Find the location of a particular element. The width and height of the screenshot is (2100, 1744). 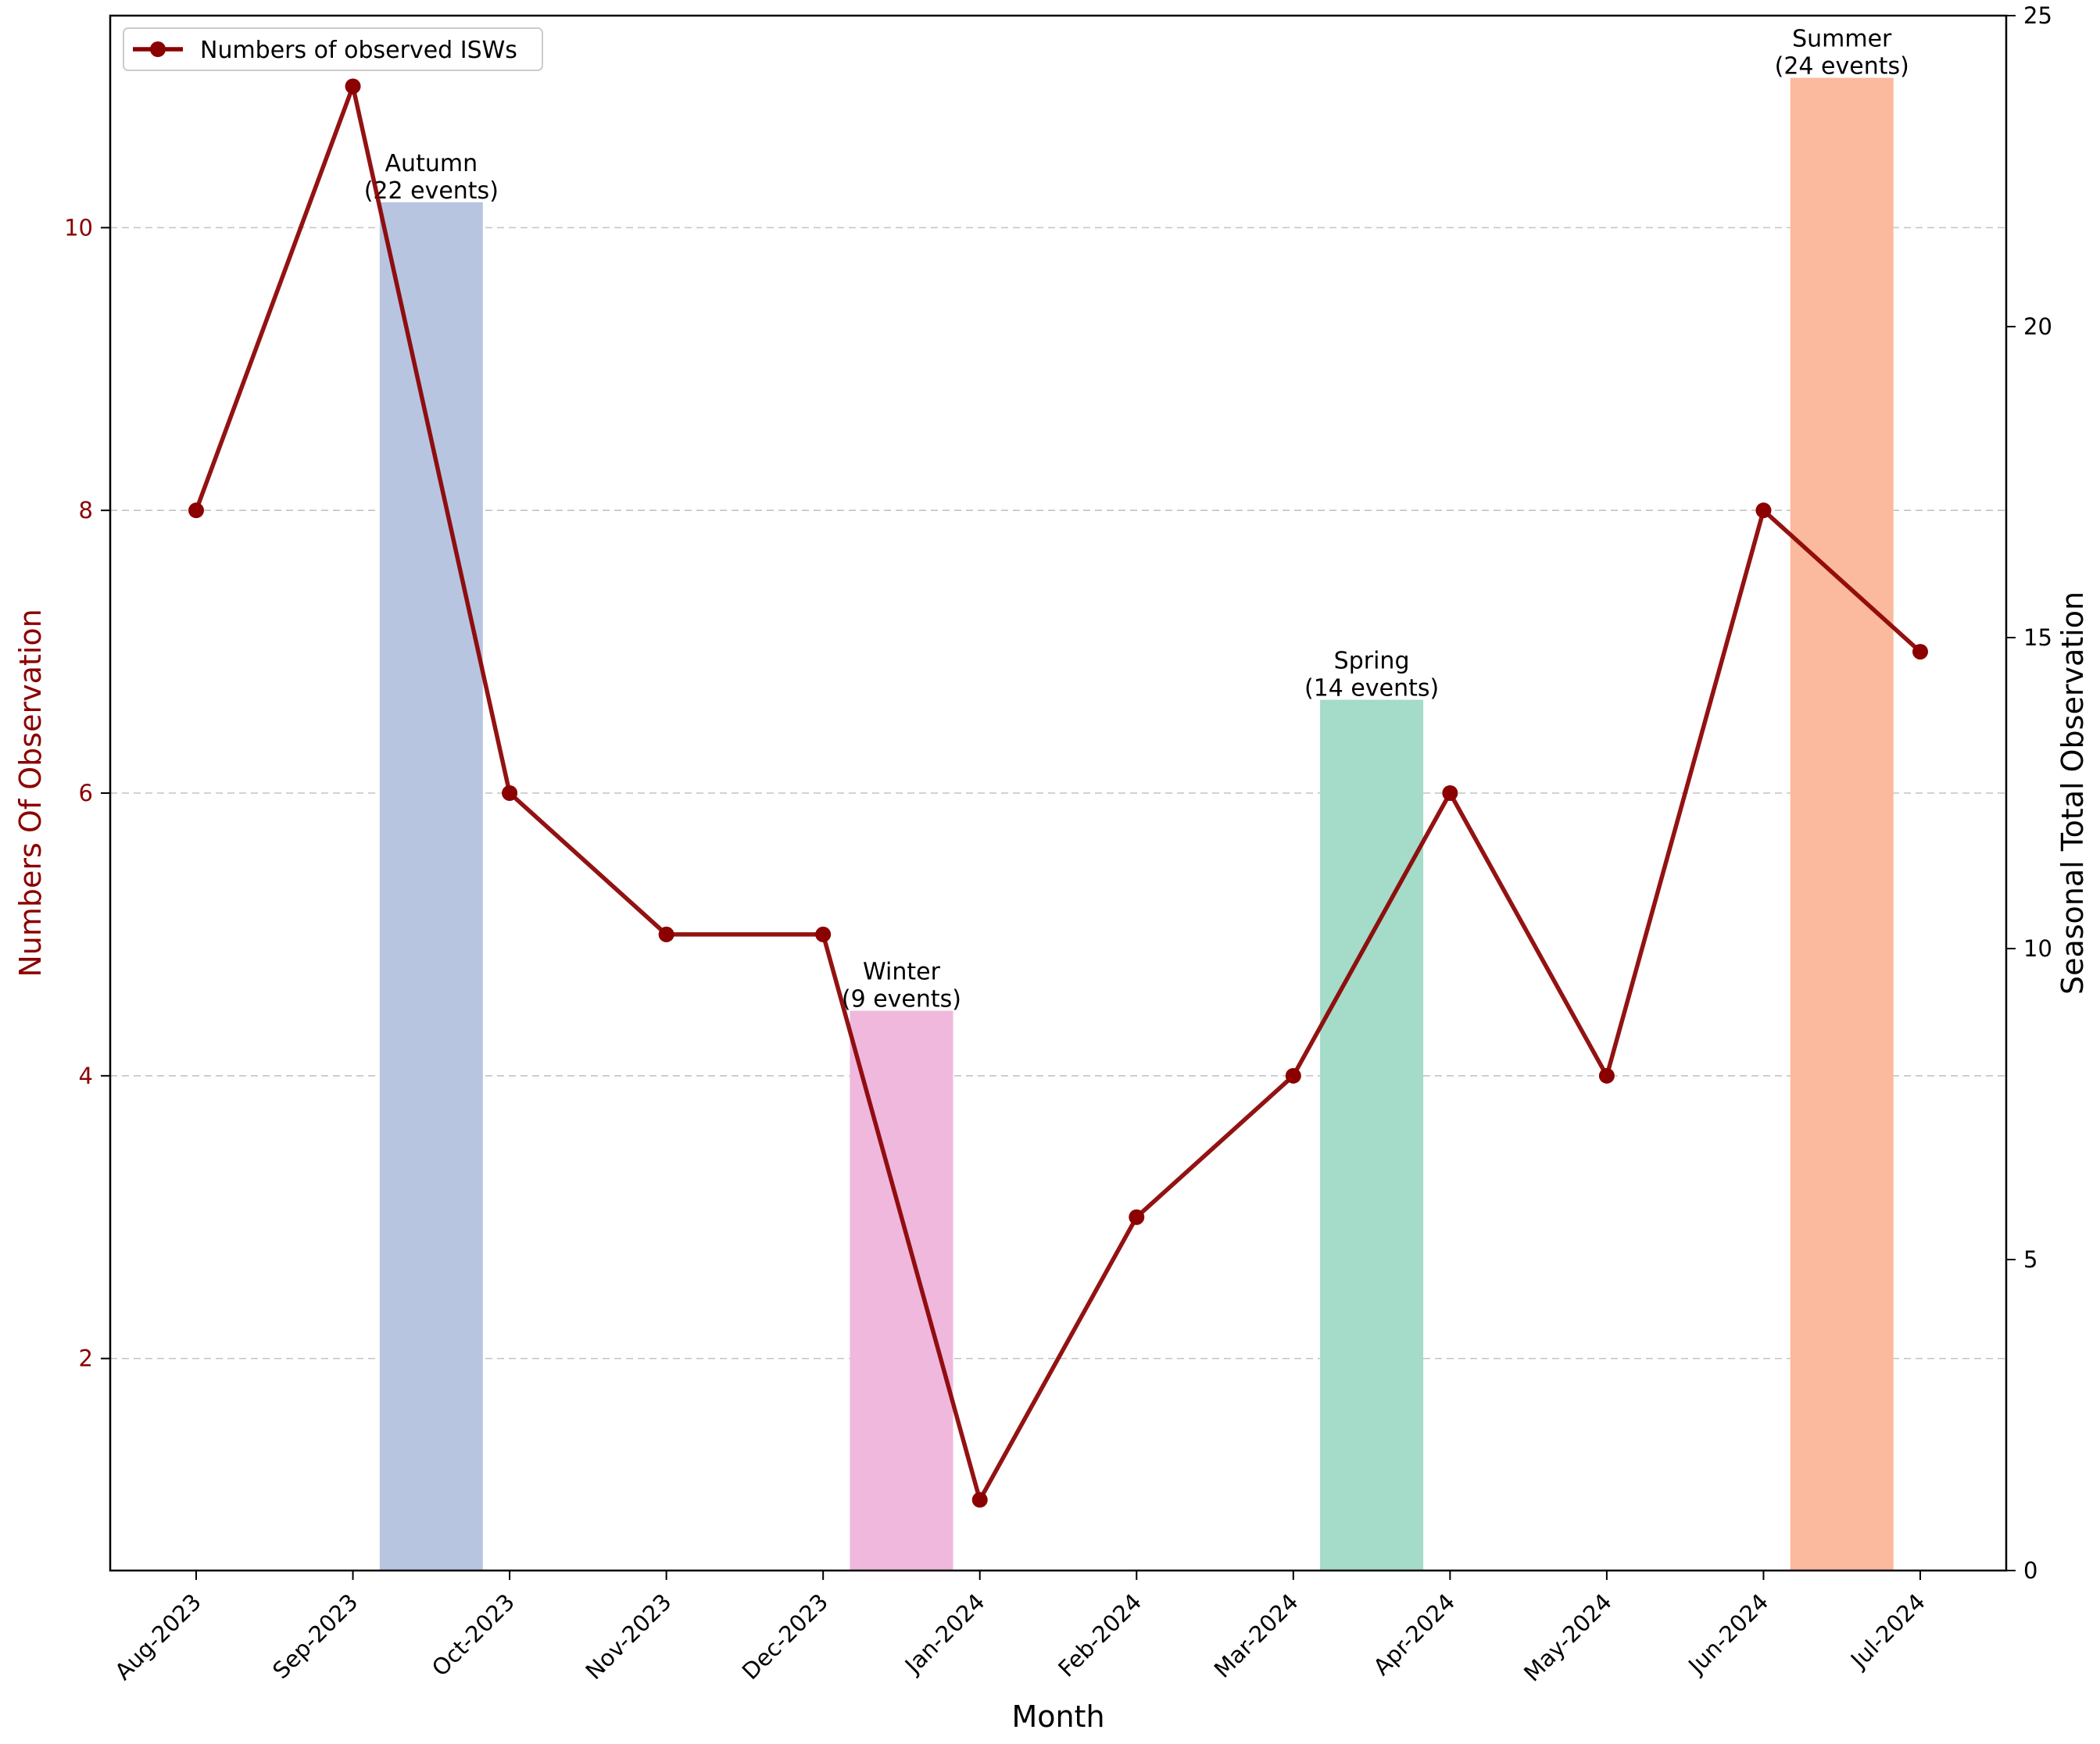

y2-tick-label: 25 is located at coordinates (2037, 16).